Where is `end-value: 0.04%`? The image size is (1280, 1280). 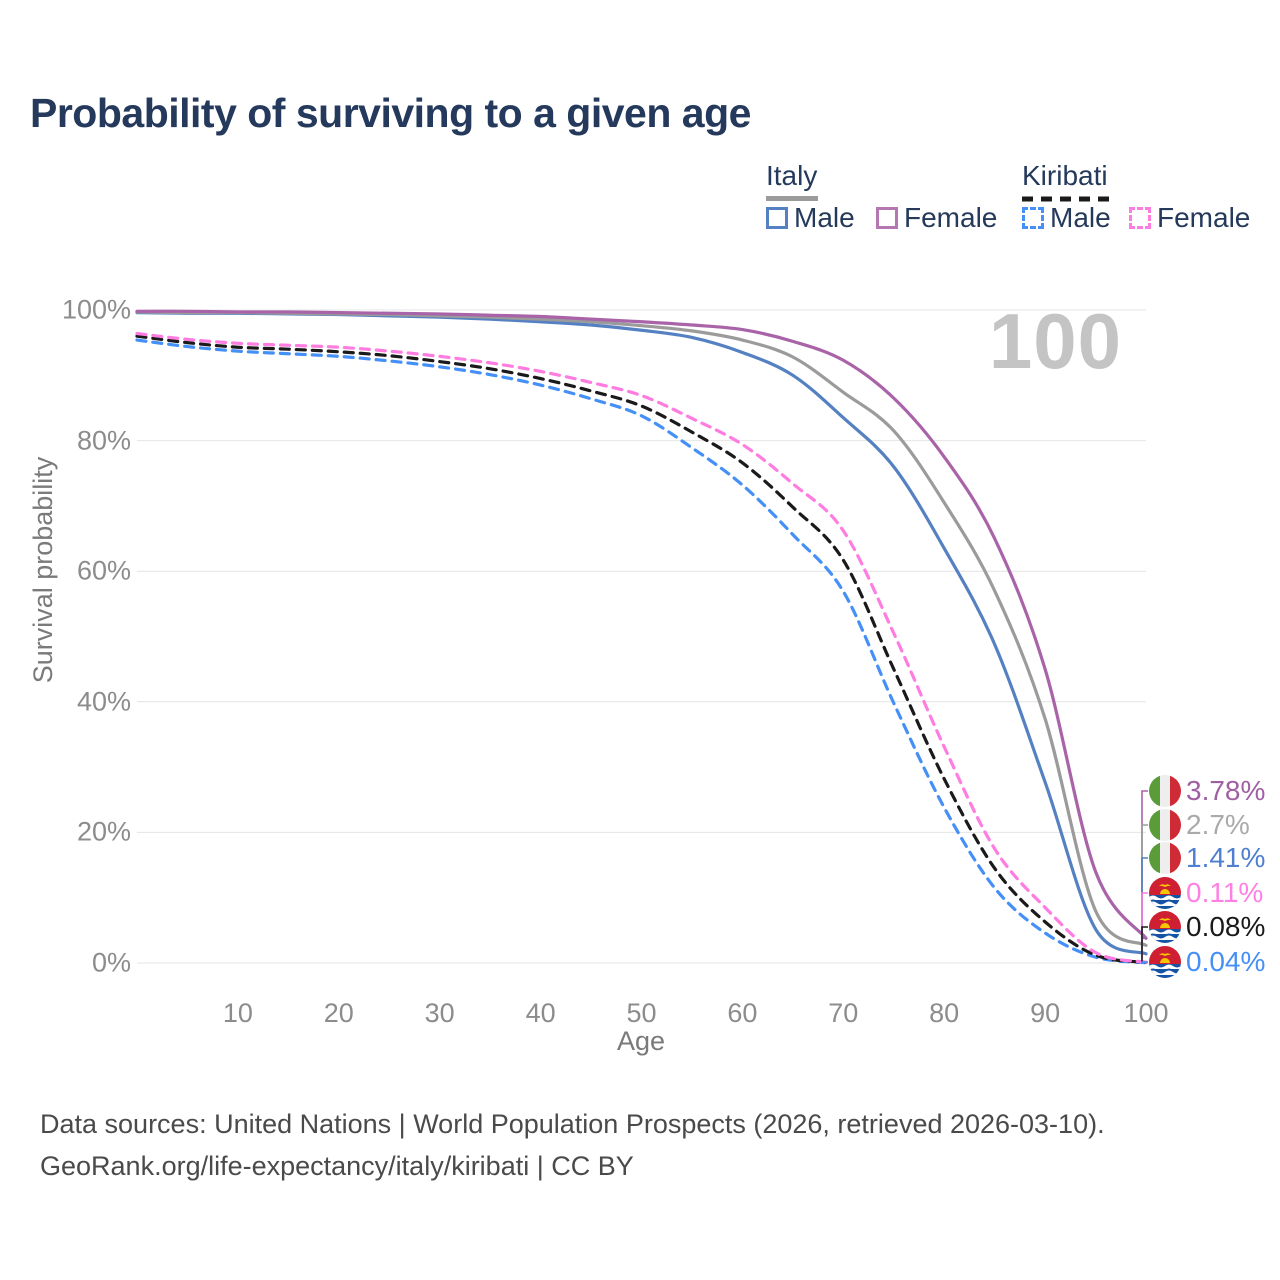
end-value: 0.04% is located at coordinates (1226, 961).